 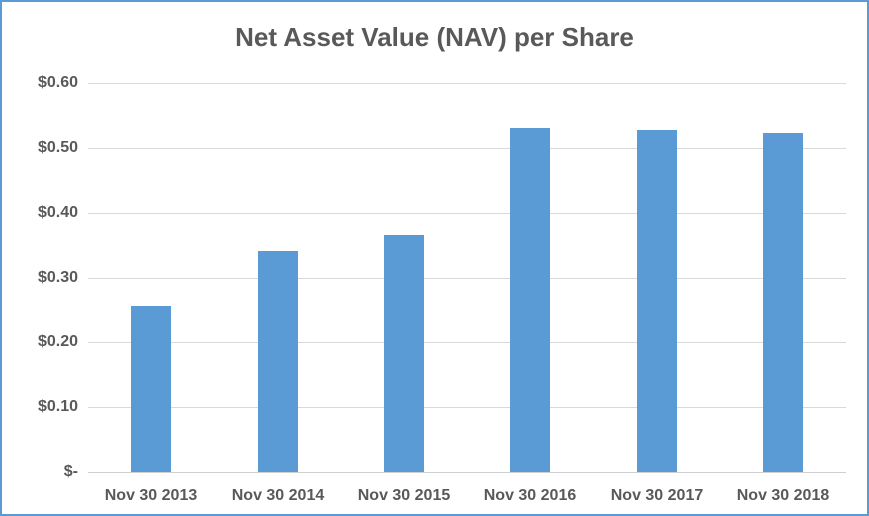 What do you see at coordinates (57, 147) in the screenshot?
I see `y-tick-label: $0.50` at bounding box center [57, 147].